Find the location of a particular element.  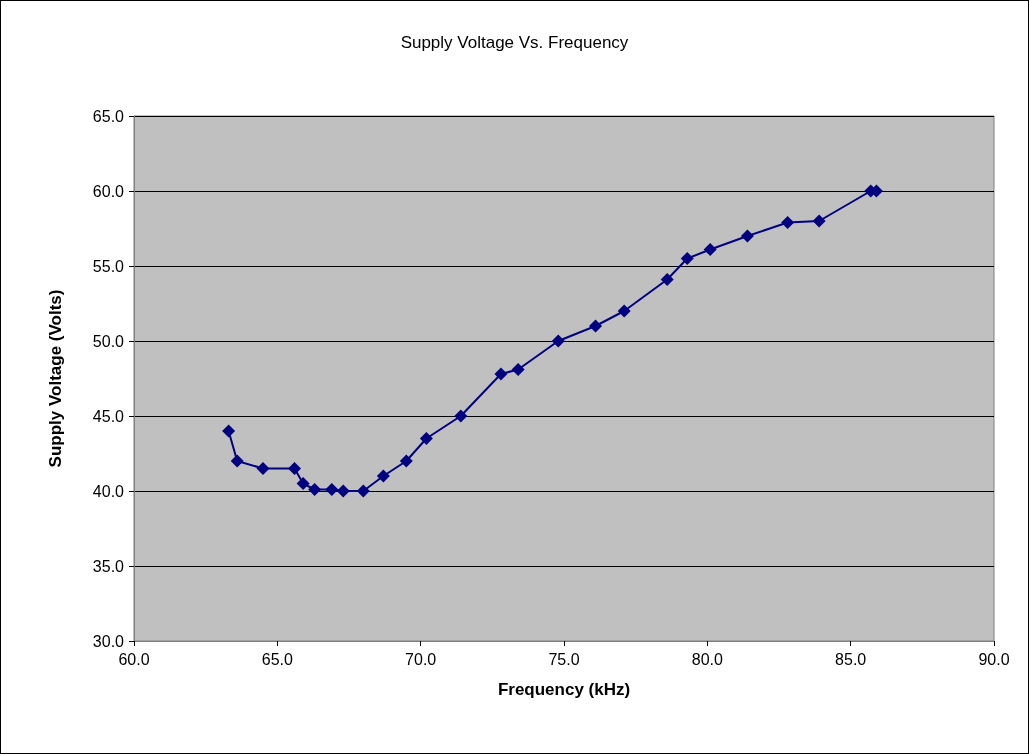

y-tick-label: 55.0 is located at coordinates (108, 266).